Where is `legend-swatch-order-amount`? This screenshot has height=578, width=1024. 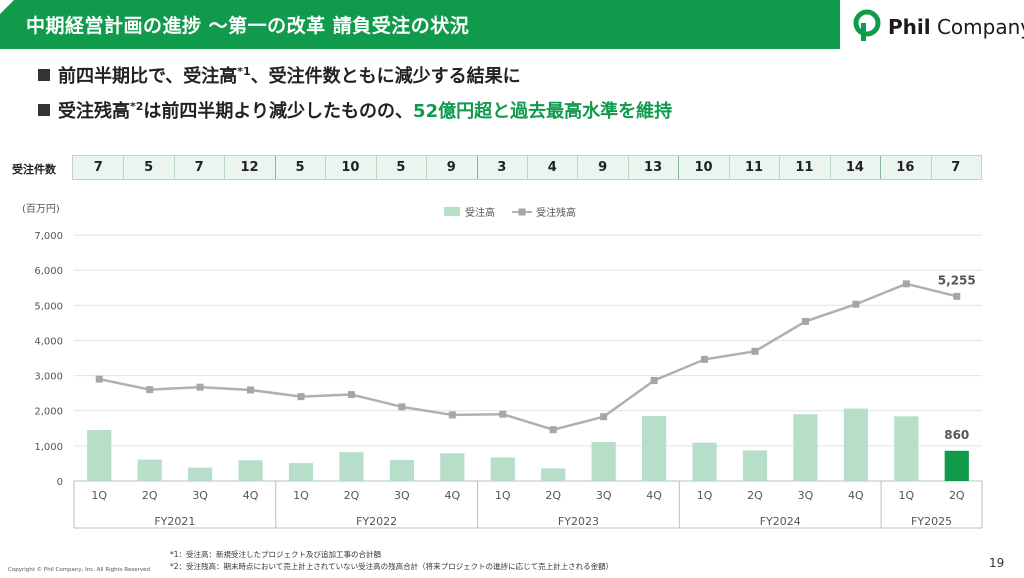 legend-swatch-order-amount is located at coordinates (452, 211).